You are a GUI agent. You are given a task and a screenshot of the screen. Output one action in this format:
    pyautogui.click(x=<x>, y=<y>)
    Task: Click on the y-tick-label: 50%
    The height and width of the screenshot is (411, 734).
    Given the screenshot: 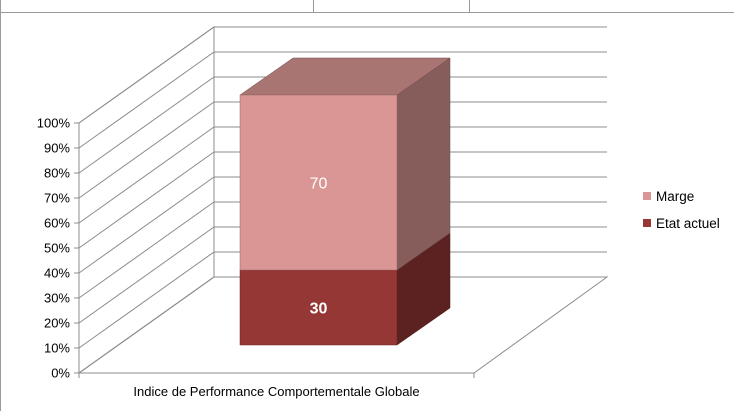 What is the action you would take?
    pyautogui.click(x=57, y=248)
    